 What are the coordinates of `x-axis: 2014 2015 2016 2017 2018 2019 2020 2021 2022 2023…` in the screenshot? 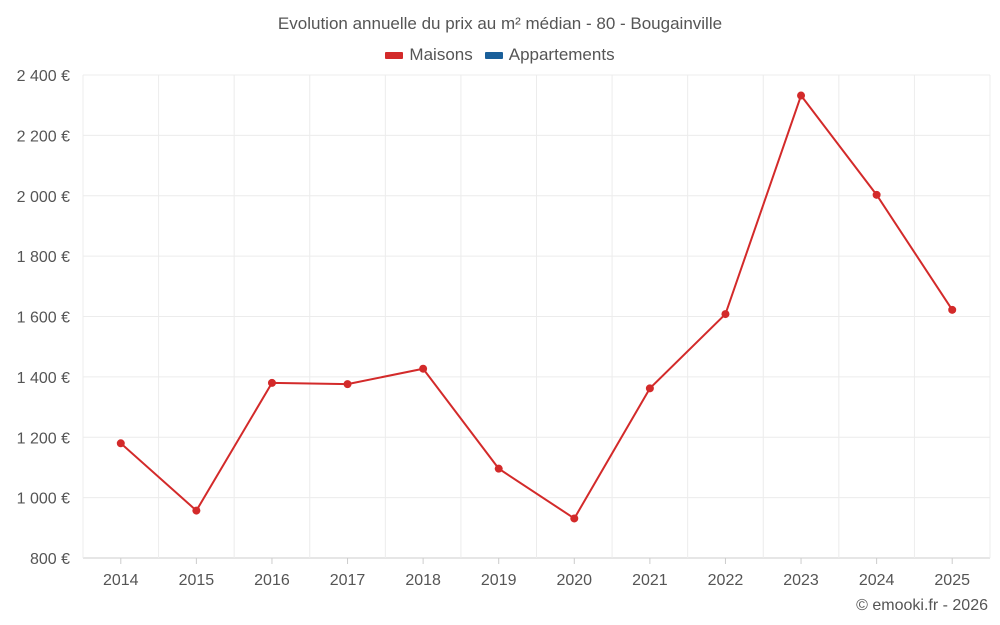 It's located at (536, 573).